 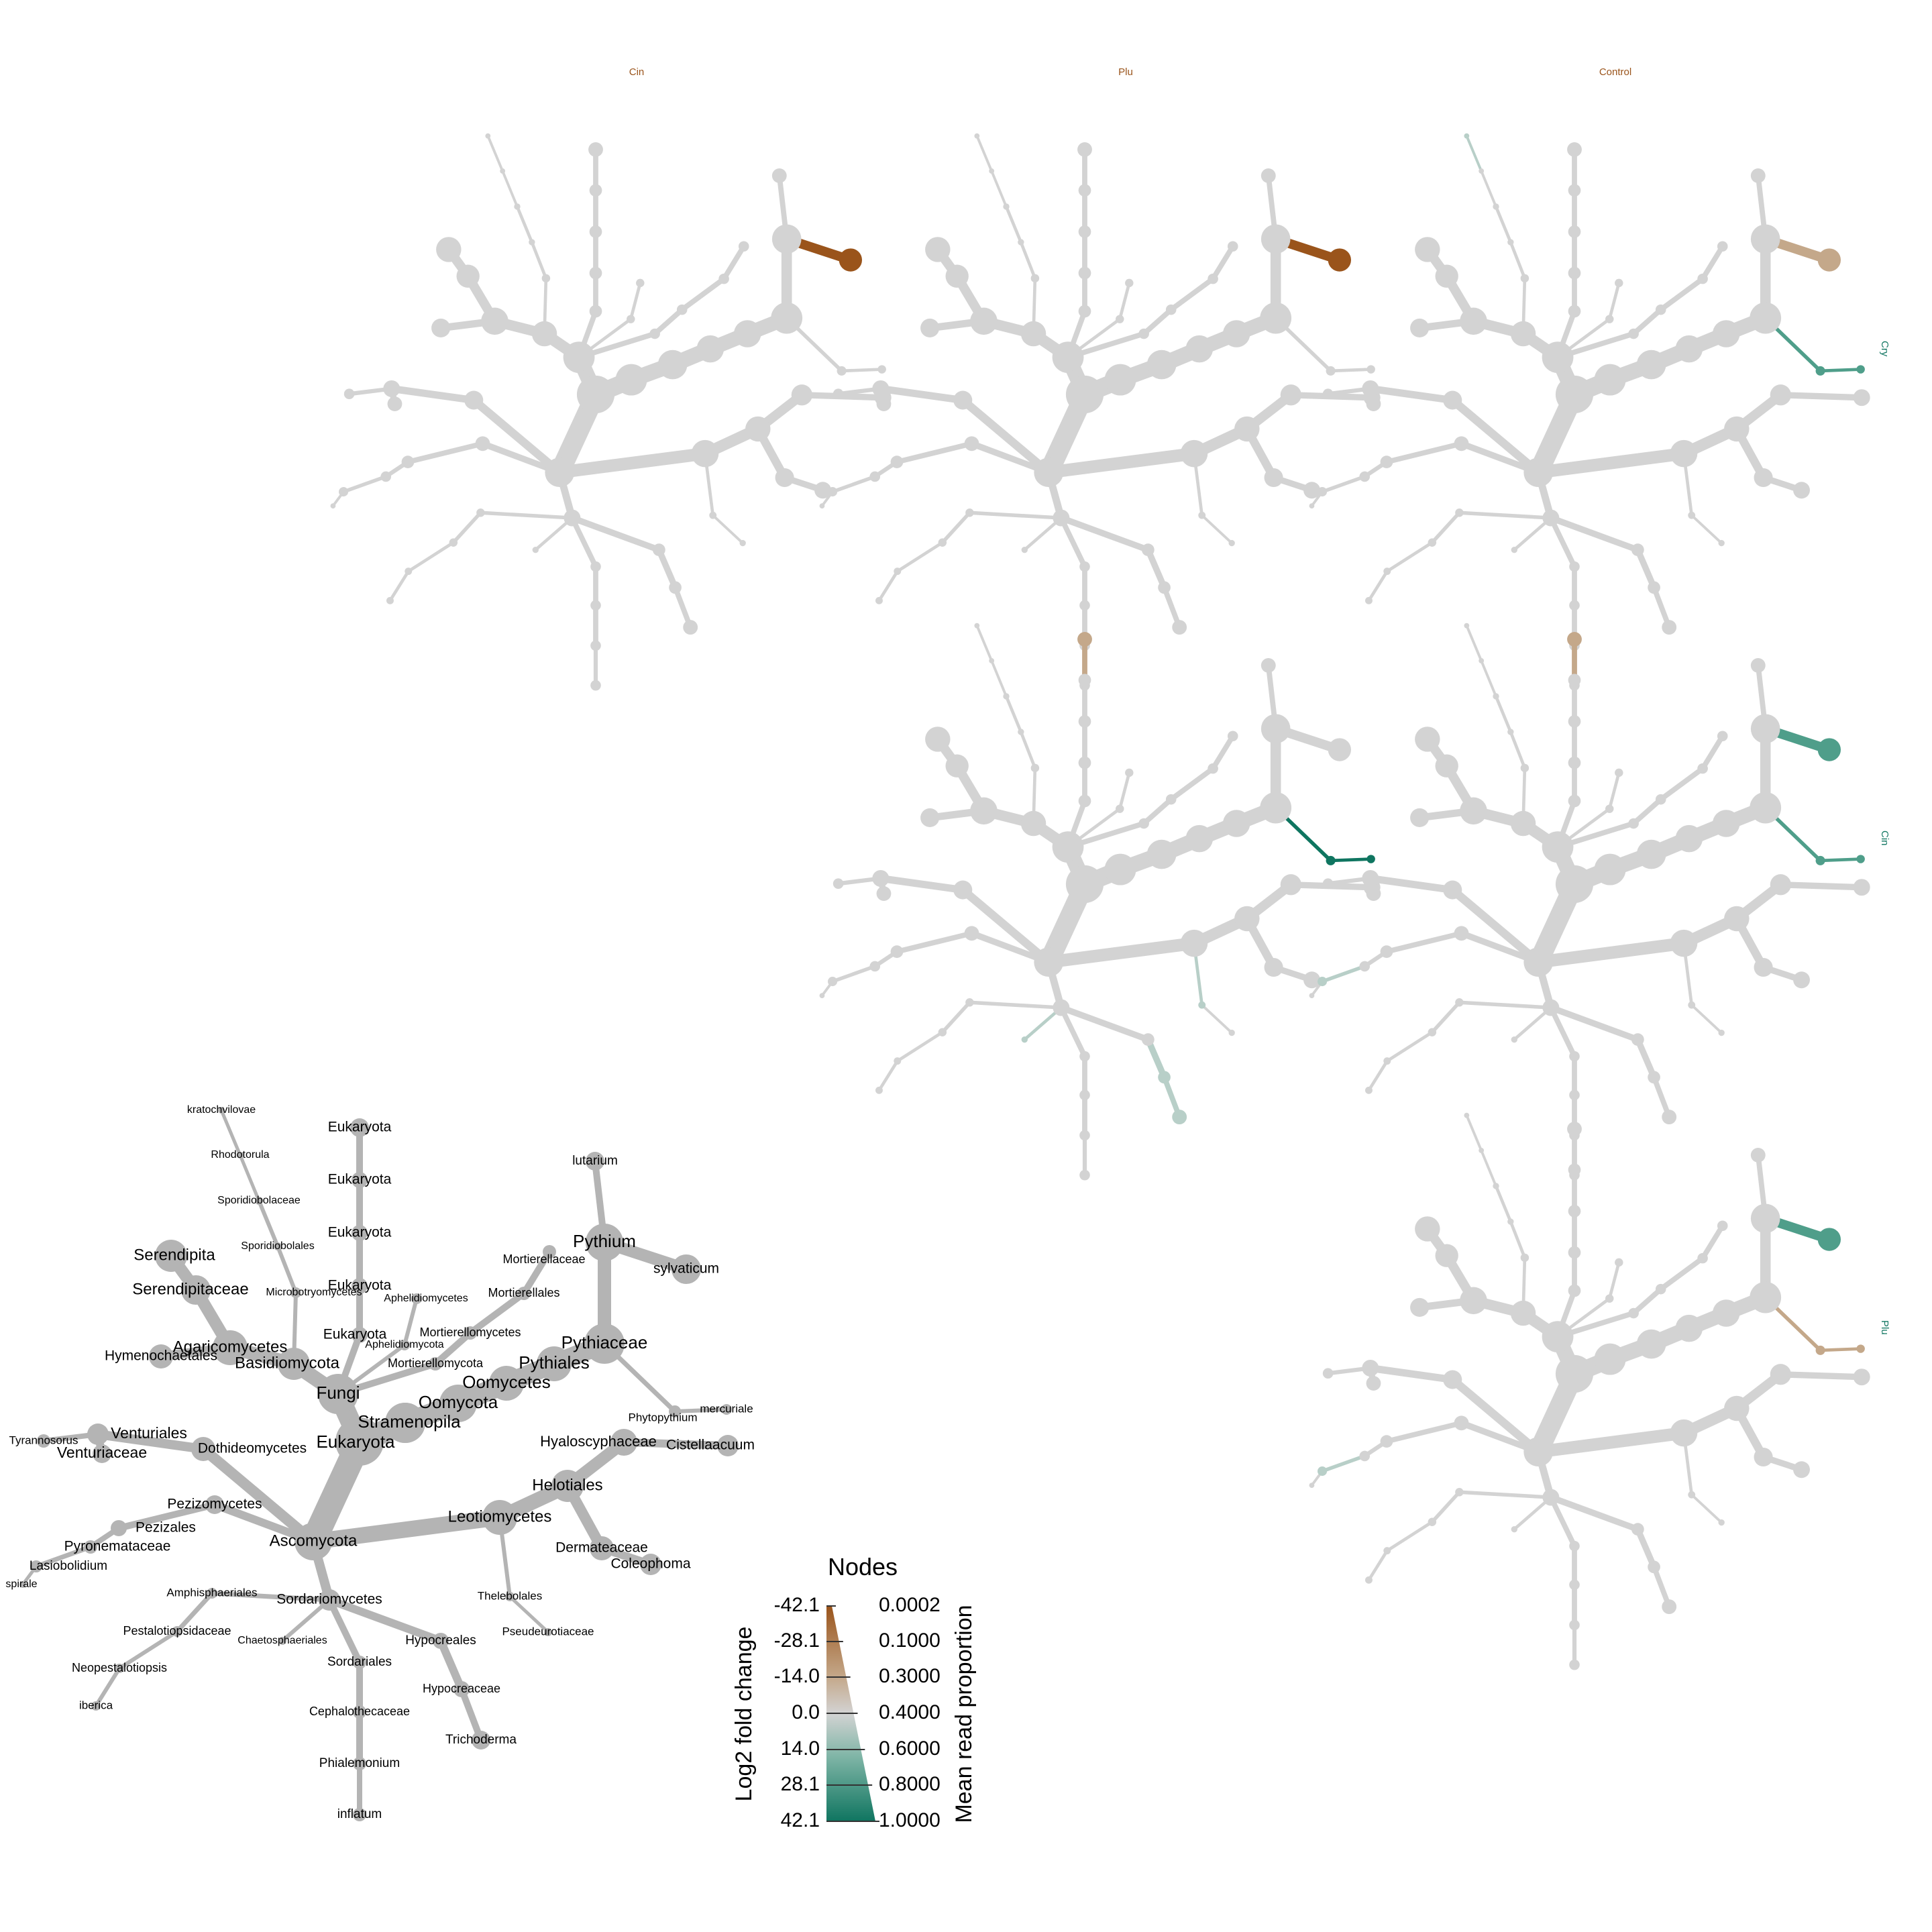 I want to click on key-tree-node-spc, so click(x=259, y=1201).